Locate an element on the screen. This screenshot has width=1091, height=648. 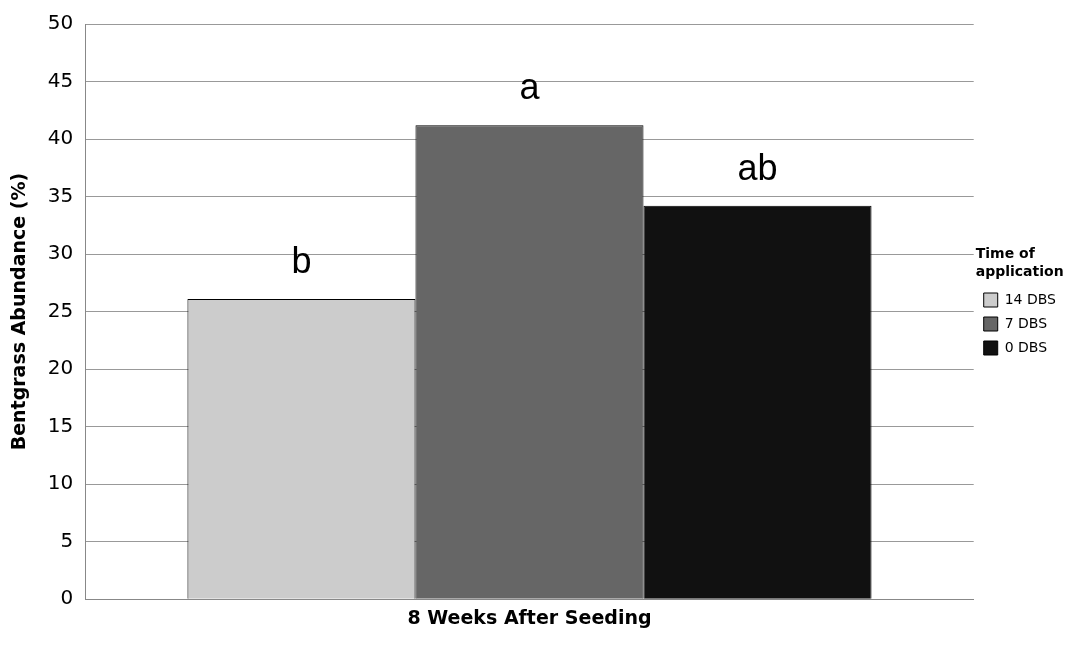
y-tick-label: 45 is located at coordinates (60, 79).